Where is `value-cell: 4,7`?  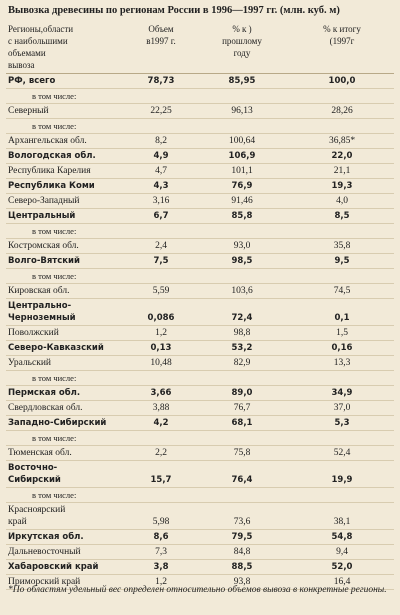
value-cell: 4,7 is located at coordinates (161, 171).